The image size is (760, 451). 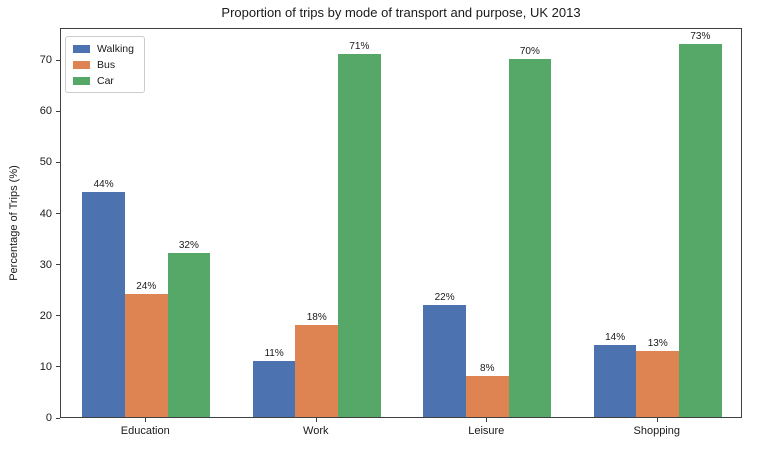 I want to click on bar-label-bus-leisure: 8%, so click(x=487, y=369).